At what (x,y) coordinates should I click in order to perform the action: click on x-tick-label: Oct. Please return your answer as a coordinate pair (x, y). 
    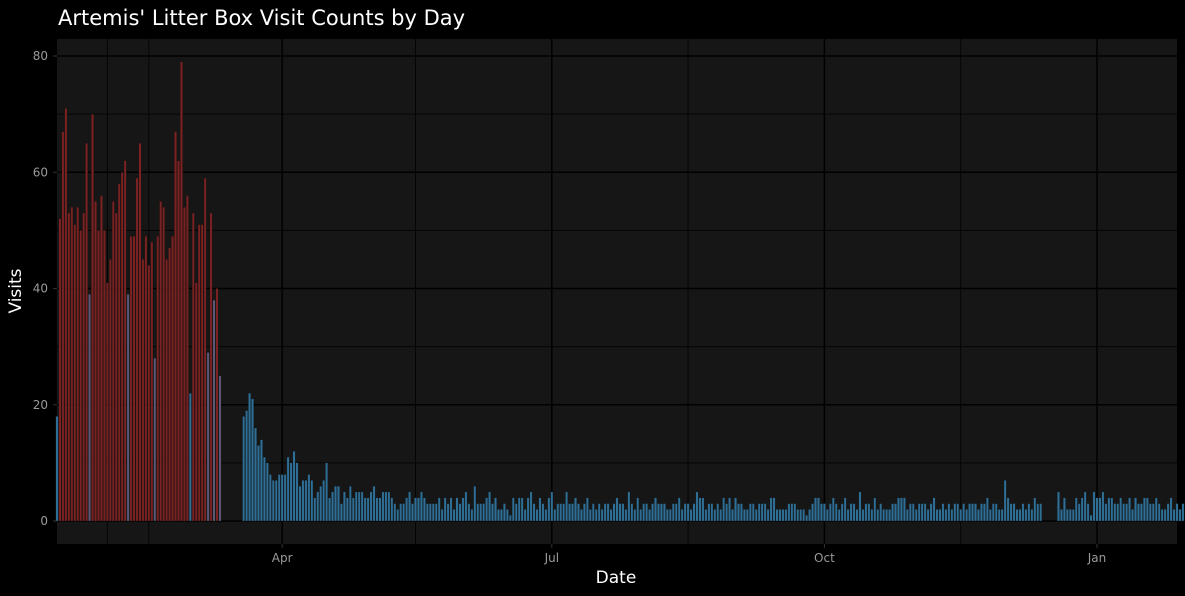
    Looking at the image, I should click on (824, 558).